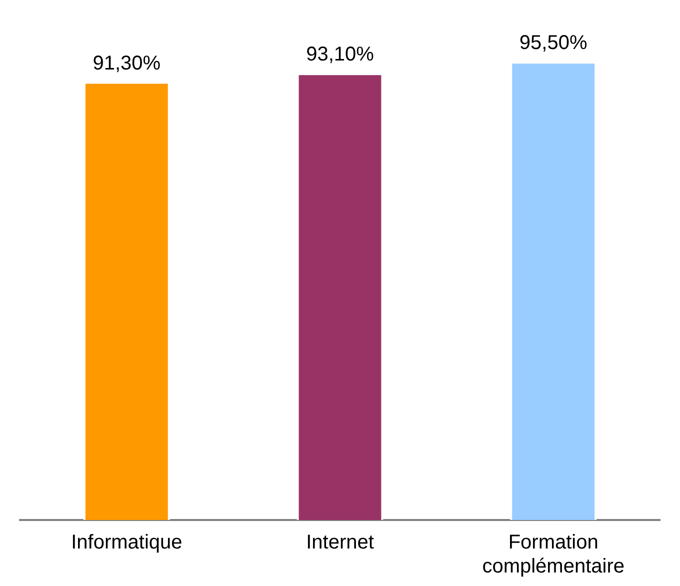 The image size is (680, 586). What do you see at coordinates (340, 55) in the screenshot?
I see `data-label: 93,10%` at bounding box center [340, 55].